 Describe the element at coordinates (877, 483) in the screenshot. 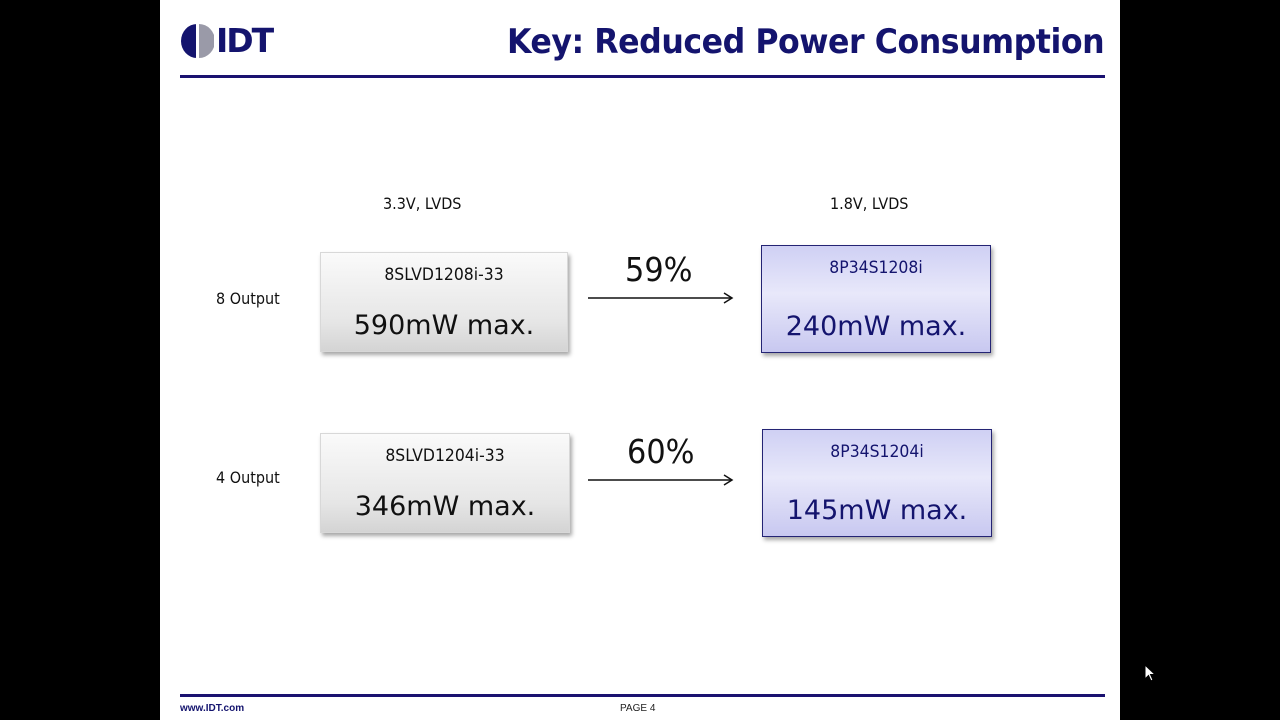

I see `new-part-box-4-output: 8P34S1204i 145mW max.` at that location.